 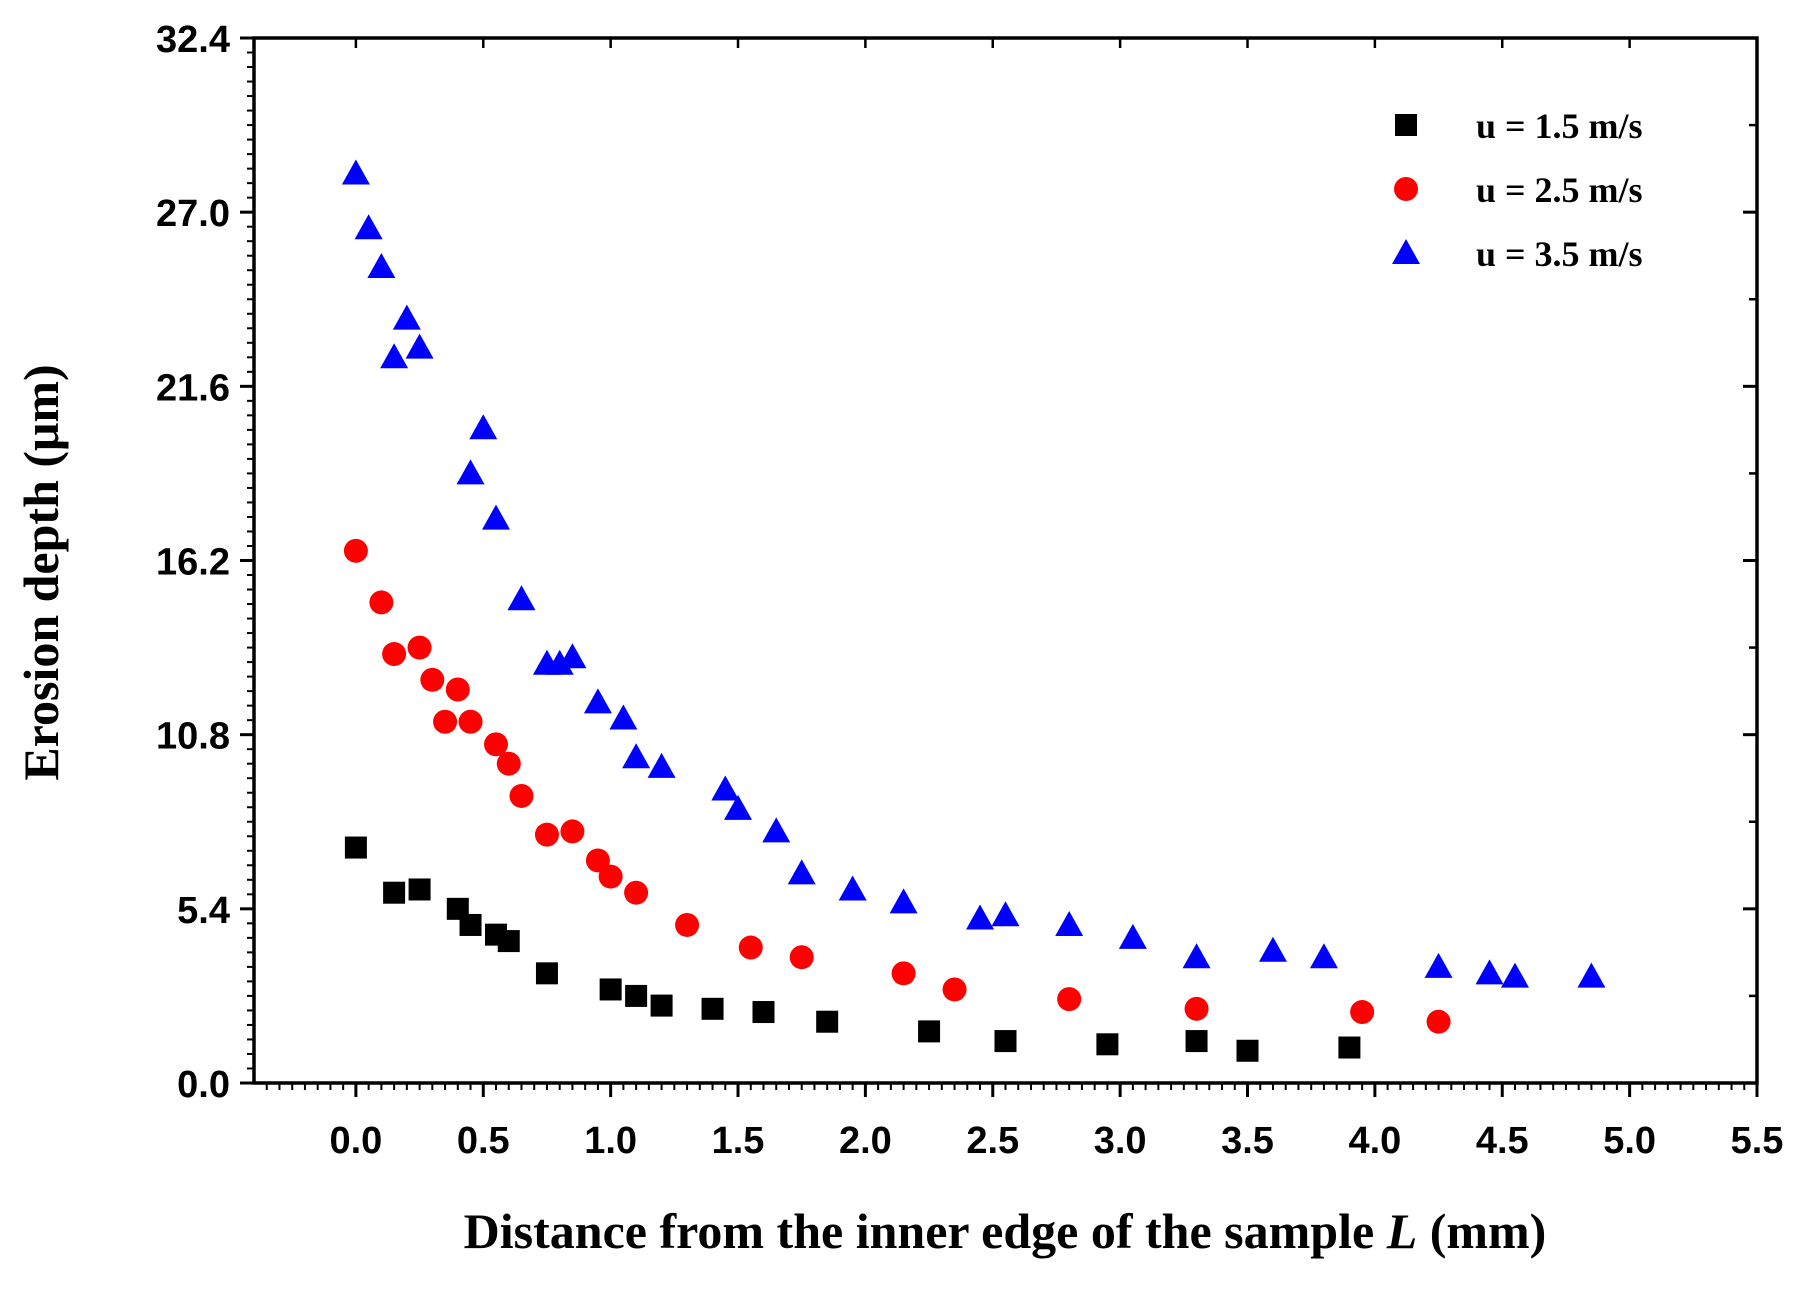 I want to click on legend-label: u = 1.5 m/s, so click(x=1559, y=126).